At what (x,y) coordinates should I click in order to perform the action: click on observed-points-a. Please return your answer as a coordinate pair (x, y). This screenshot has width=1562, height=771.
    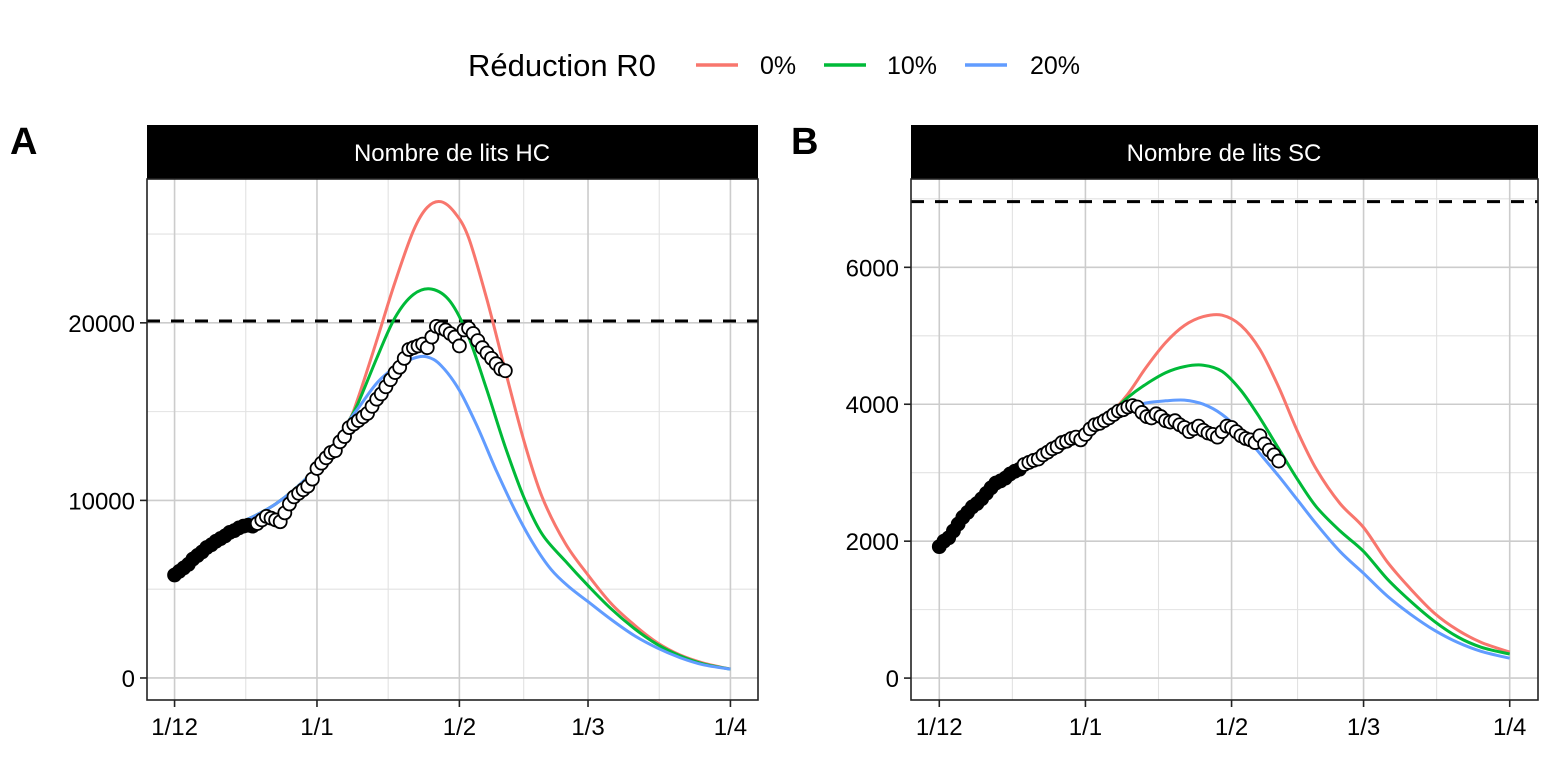
    Looking at the image, I should click on (340, 450).